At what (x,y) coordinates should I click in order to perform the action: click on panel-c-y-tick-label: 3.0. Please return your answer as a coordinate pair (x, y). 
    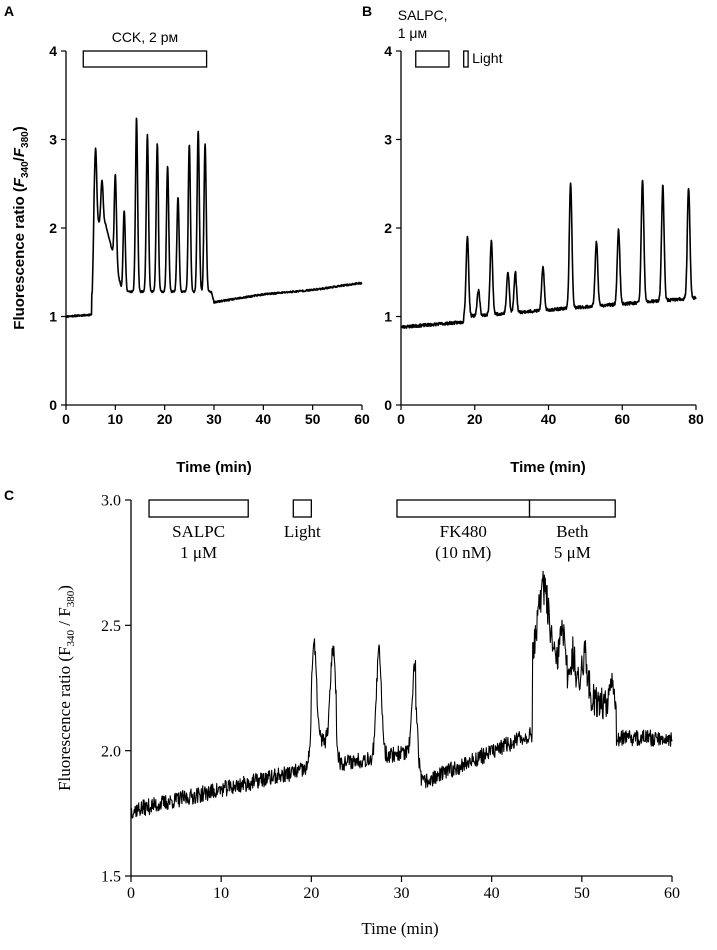
    Looking at the image, I should click on (111, 501).